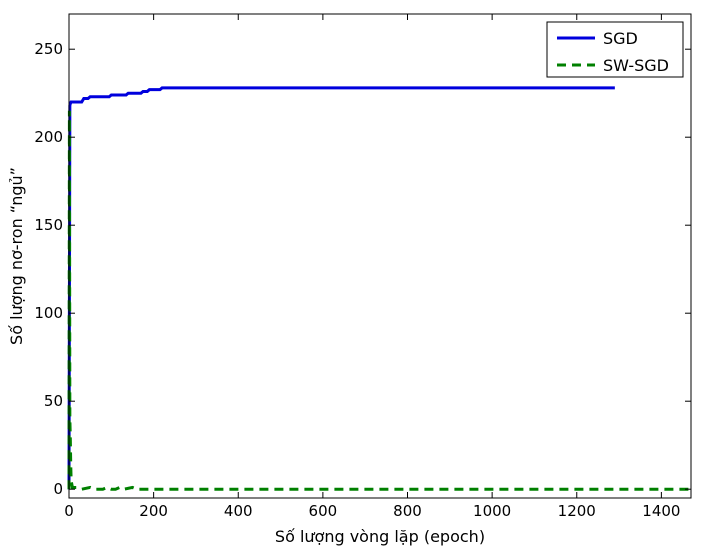 Image resolution: width=704 pixels, height=556 pixels. What do you see at coordinates (69, 511) in the screenshot?
I see `x-tick-label: 0` at bounding box center [69, 511].